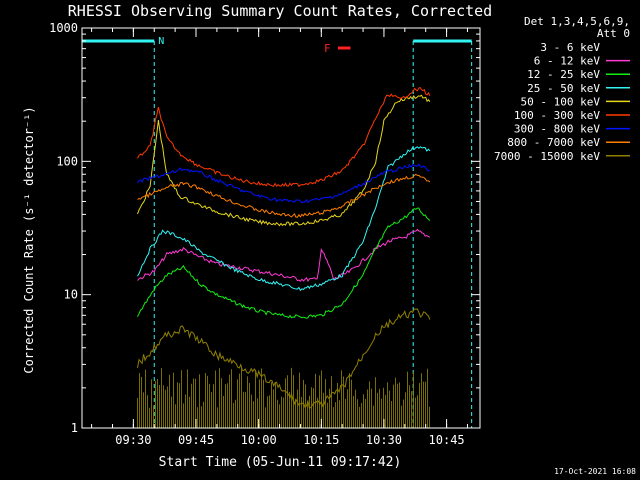 This screenshot has width=640, height=480. I want to click on legend-label: 3 - 6 keV, so click(570, 47).